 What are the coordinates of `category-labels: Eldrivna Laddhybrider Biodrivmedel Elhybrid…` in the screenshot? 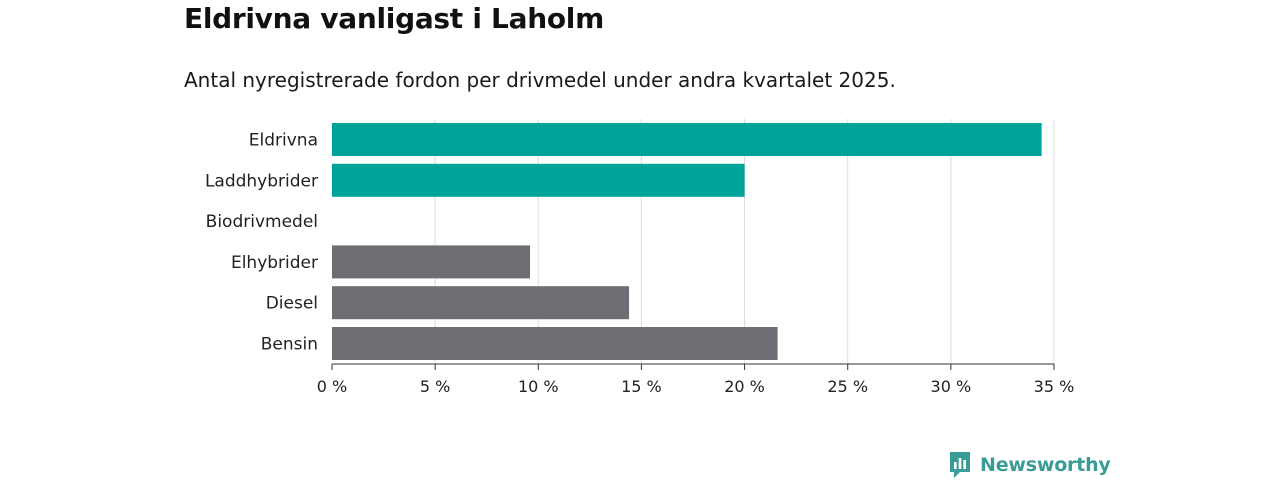 It's located at (261, 243).